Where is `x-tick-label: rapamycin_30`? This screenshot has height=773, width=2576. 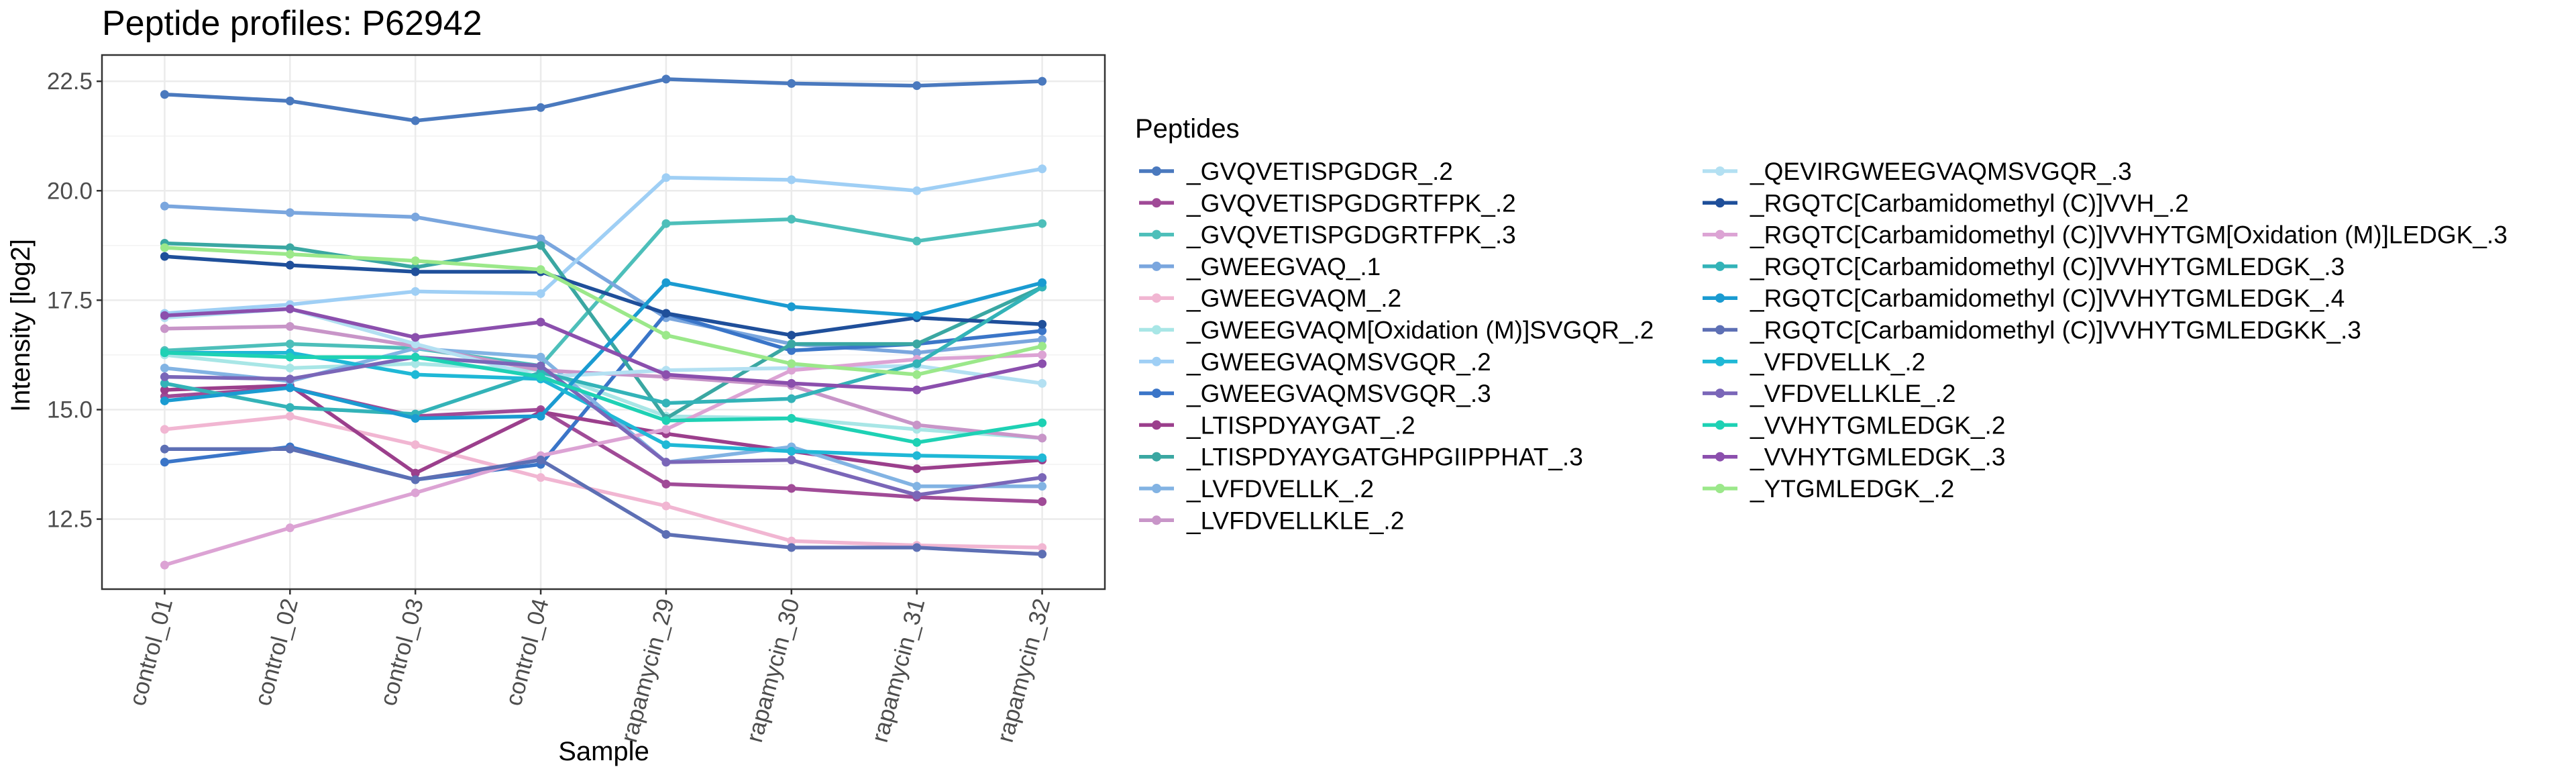
x-tick-label: rapamycin_30 is located at coordinates (773, 670).